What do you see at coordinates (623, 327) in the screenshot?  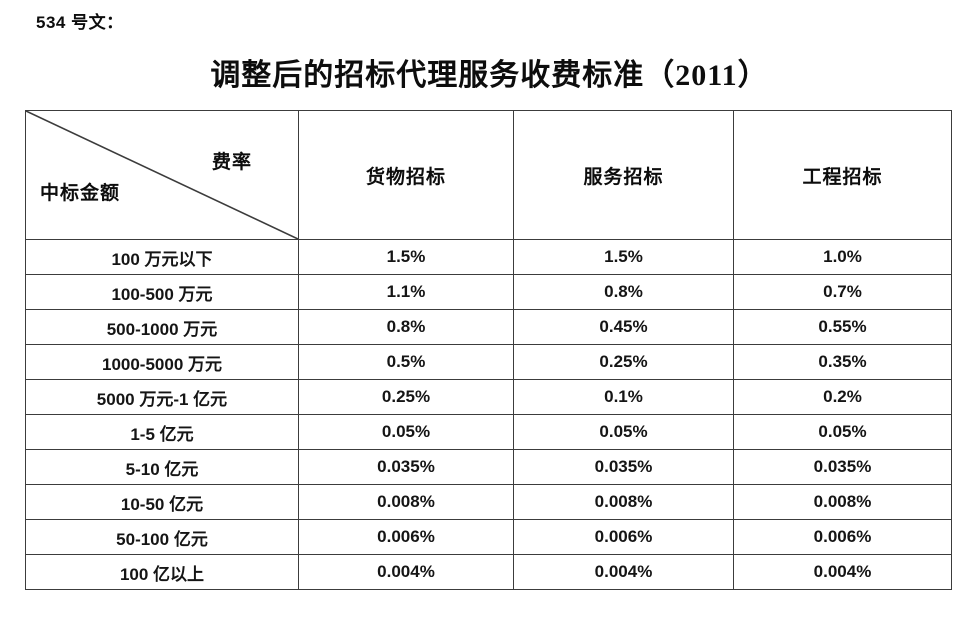 I see `fee-value: 0.45%` at bounding box center [623, 327].